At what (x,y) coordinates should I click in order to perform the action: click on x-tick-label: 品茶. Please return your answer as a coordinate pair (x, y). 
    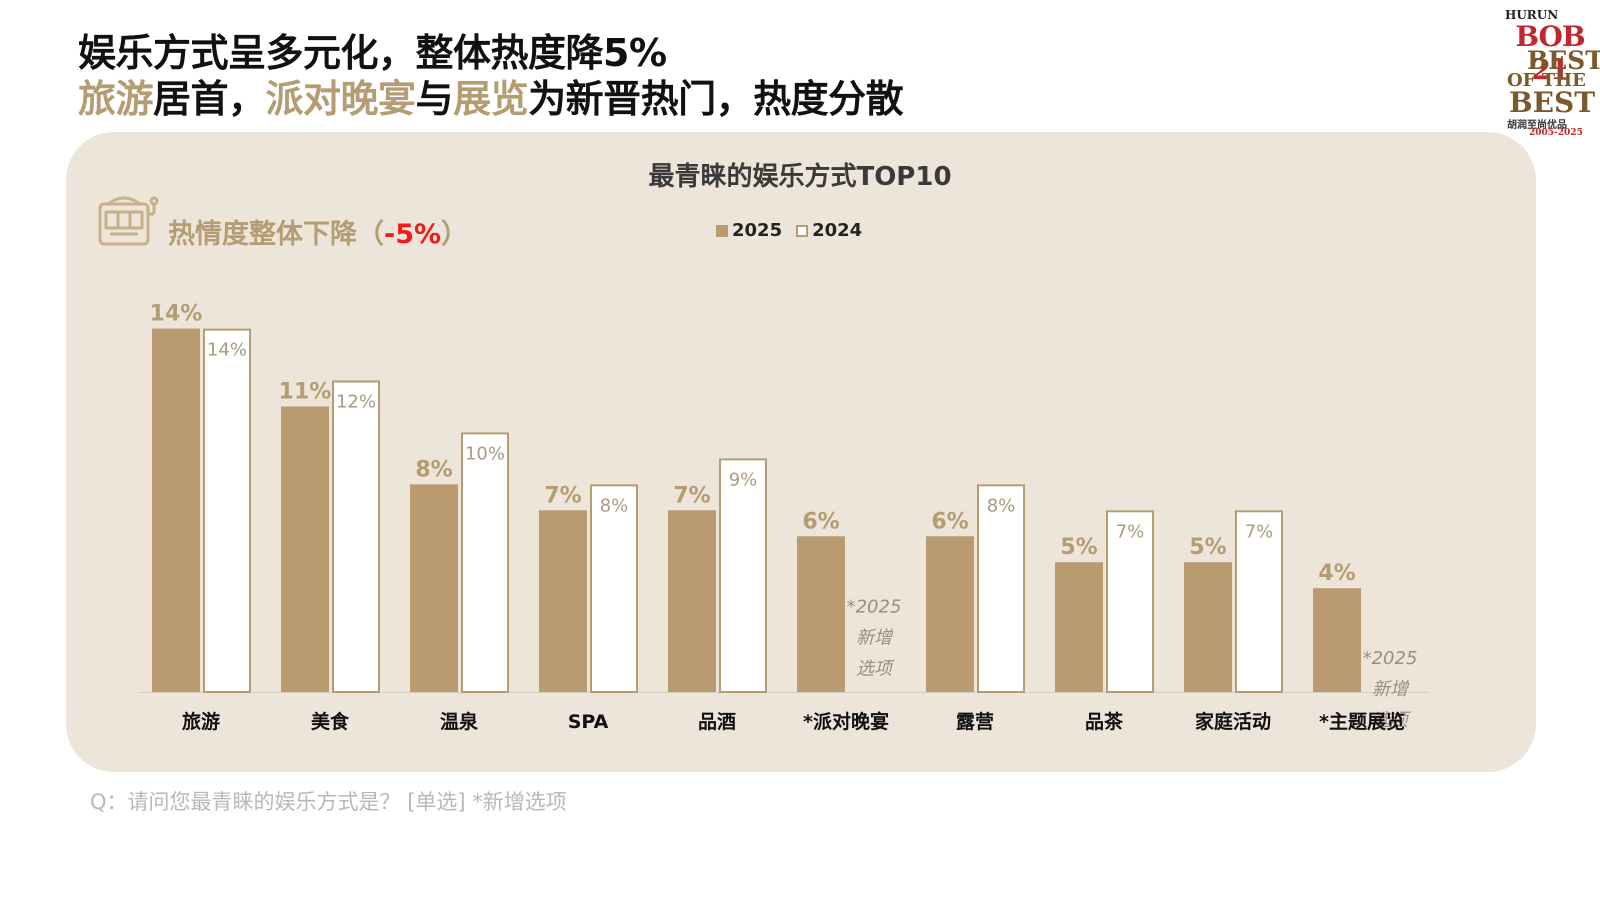
    Looking at the image, I should click on (1104, 721).